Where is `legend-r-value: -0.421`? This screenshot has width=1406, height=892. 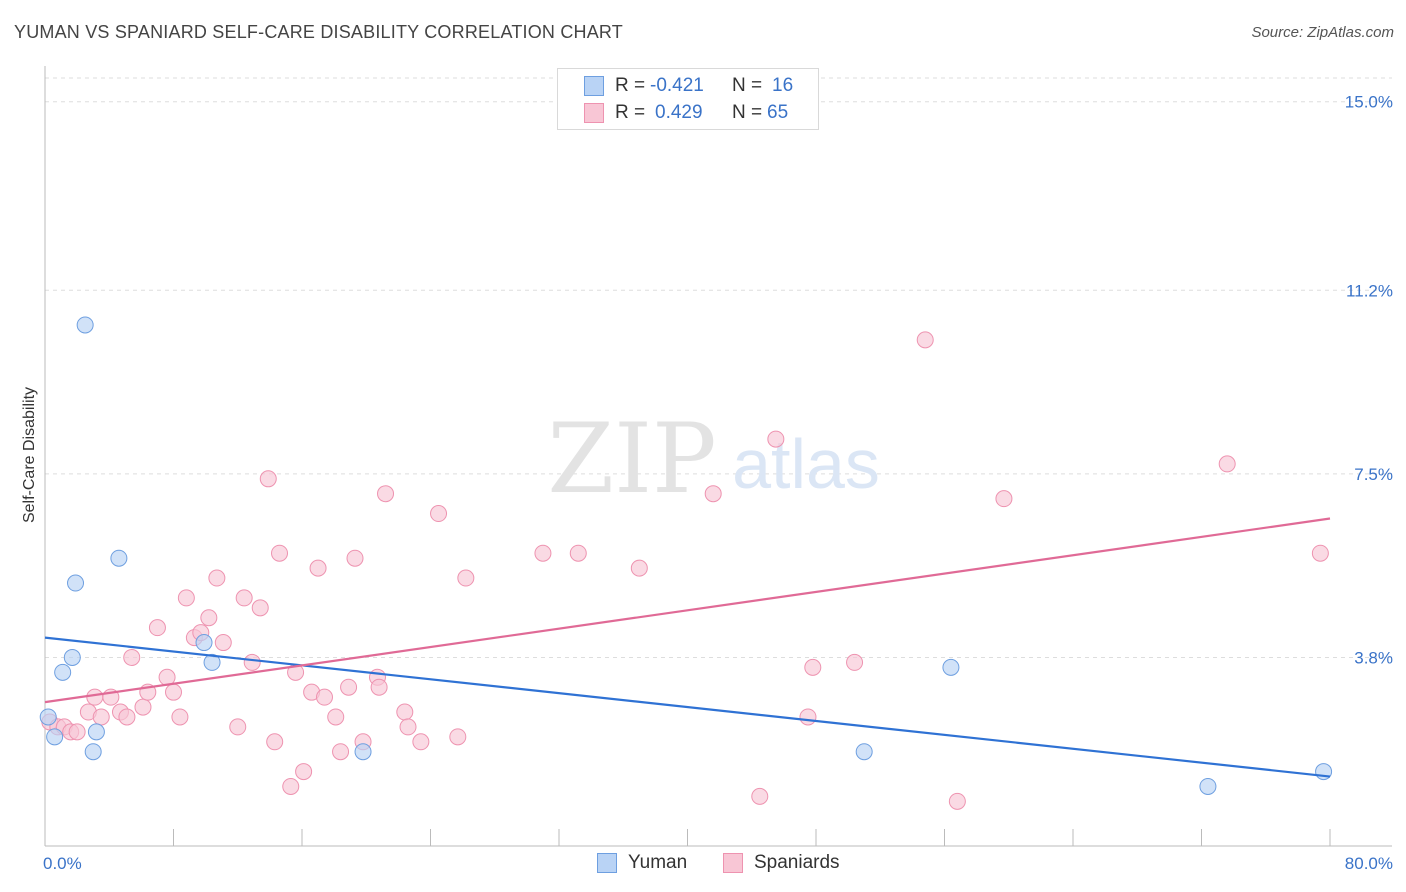
legend-r-value: -0.421 is located at coordinates (677, 85).